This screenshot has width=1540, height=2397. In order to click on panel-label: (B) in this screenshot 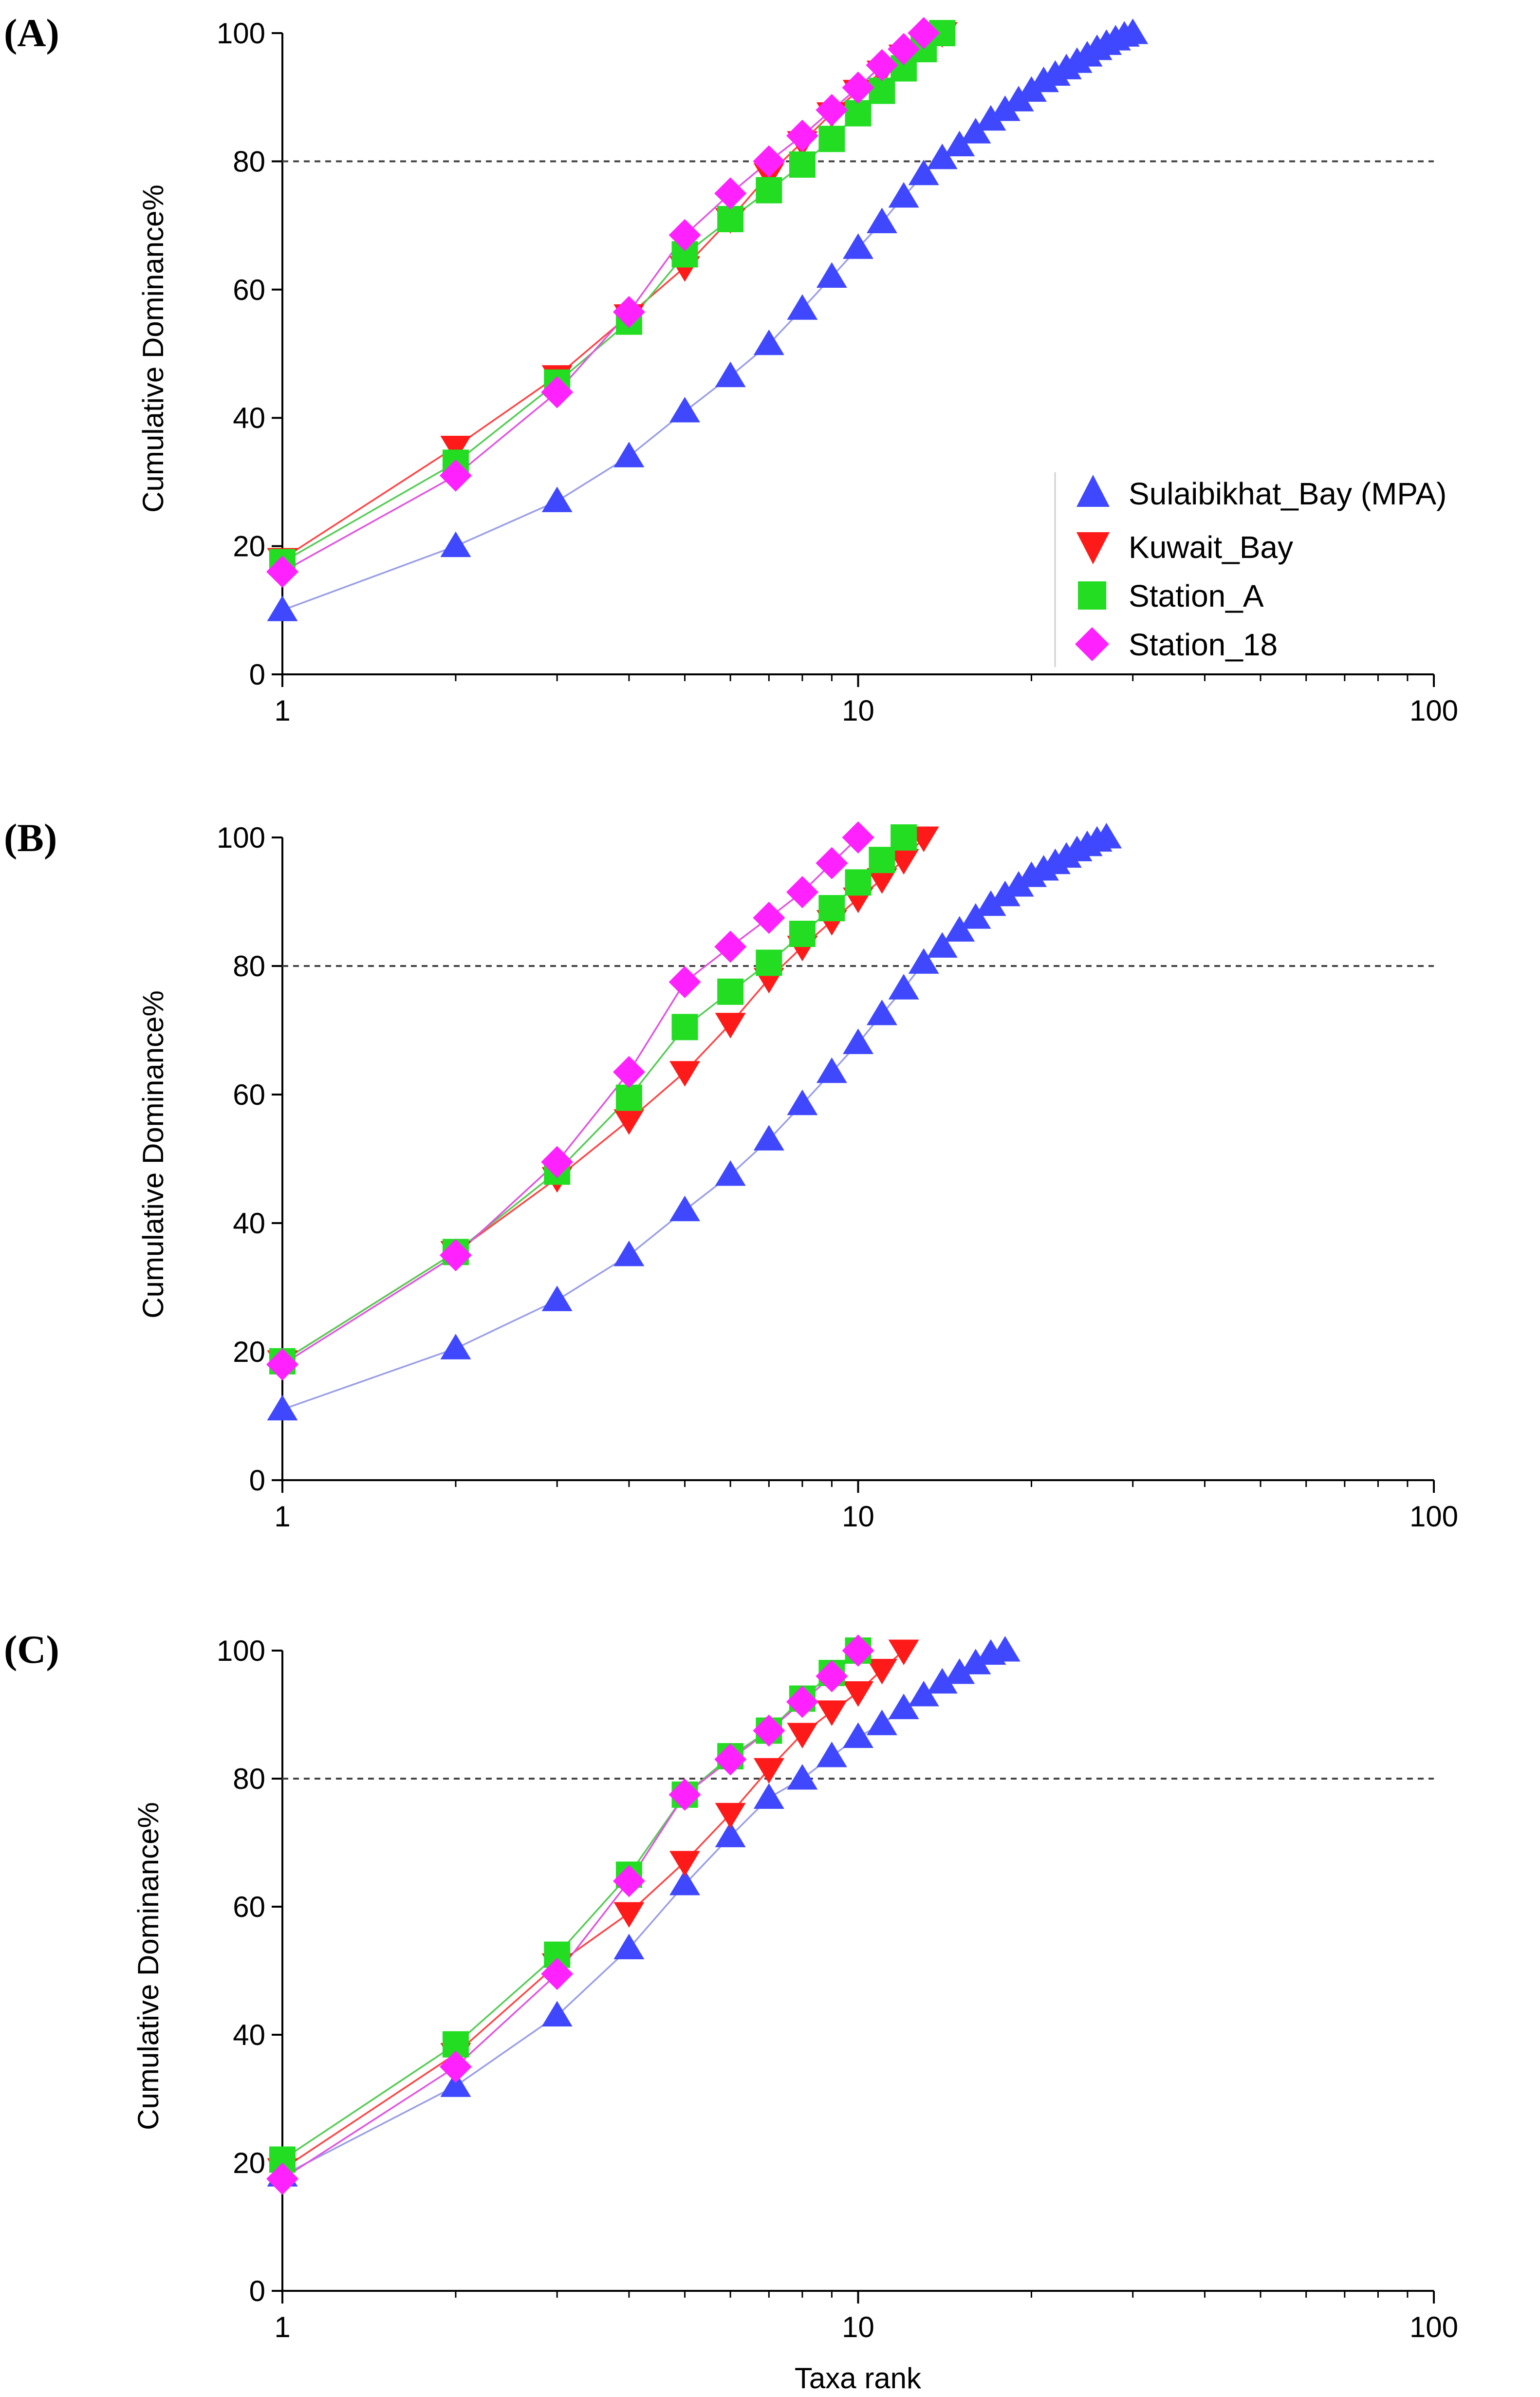, I will do `click(31, 838)`.